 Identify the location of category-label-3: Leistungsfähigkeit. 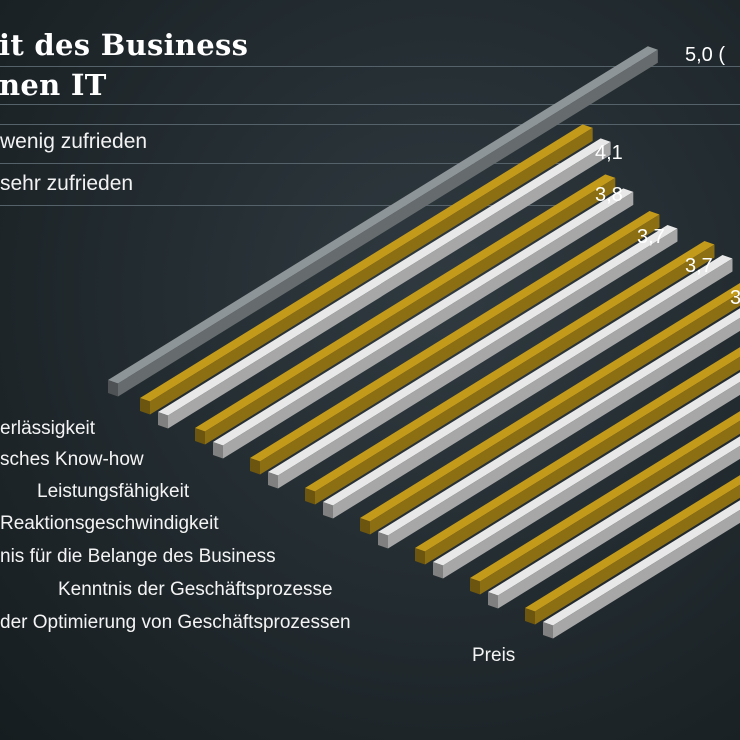
(113, 491).